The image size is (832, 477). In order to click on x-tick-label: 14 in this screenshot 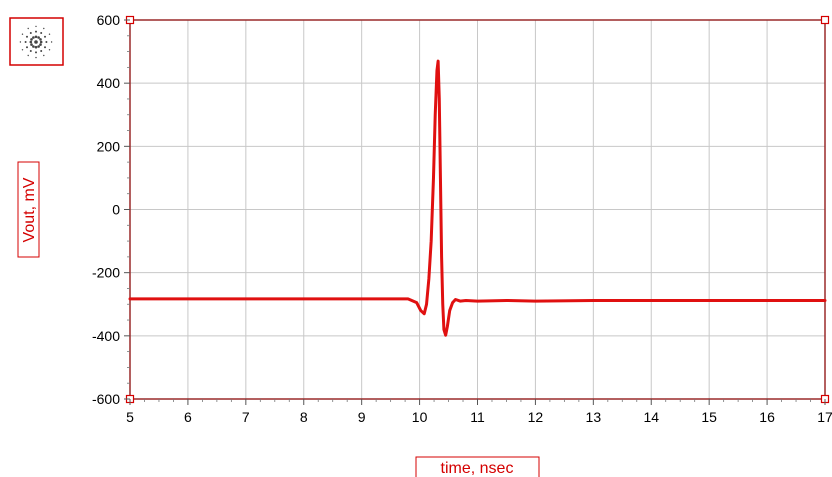, I will do `click(651, 417)`.